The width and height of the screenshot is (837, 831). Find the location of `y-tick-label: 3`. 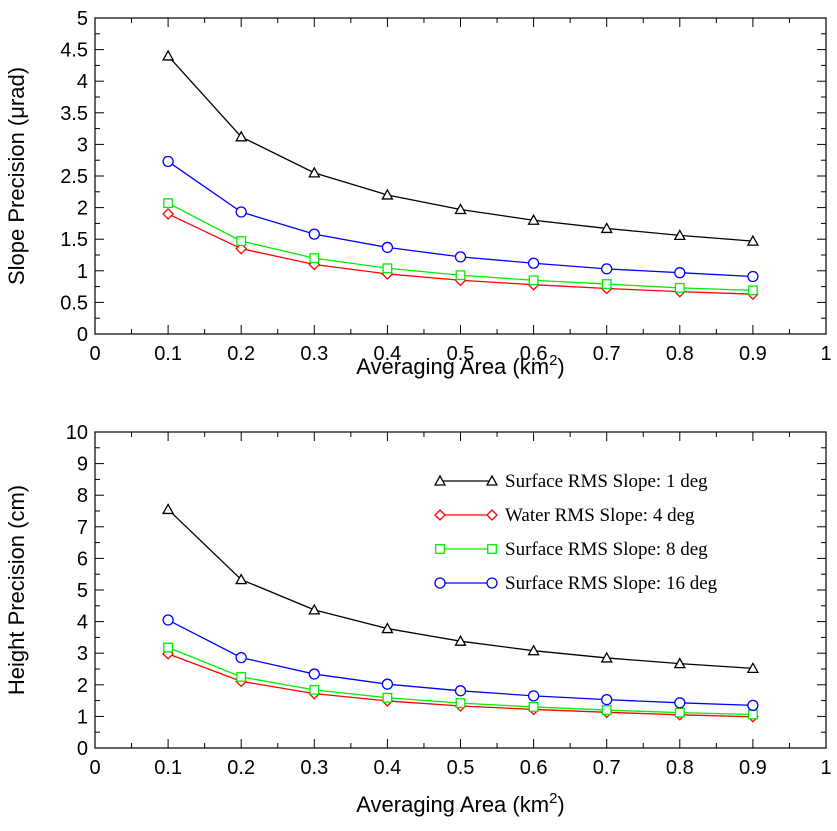

y-tick-label: 3 is located at coordinates (82, 145).